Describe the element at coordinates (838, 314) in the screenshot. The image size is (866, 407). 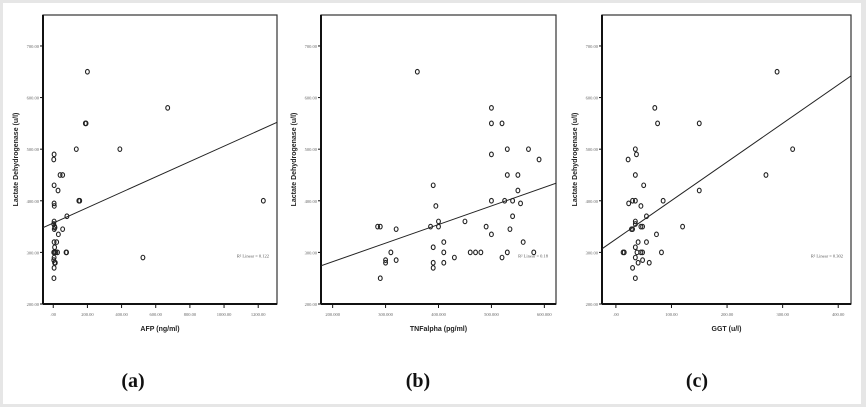
I see `x-tick-label: 400.00` at that location.